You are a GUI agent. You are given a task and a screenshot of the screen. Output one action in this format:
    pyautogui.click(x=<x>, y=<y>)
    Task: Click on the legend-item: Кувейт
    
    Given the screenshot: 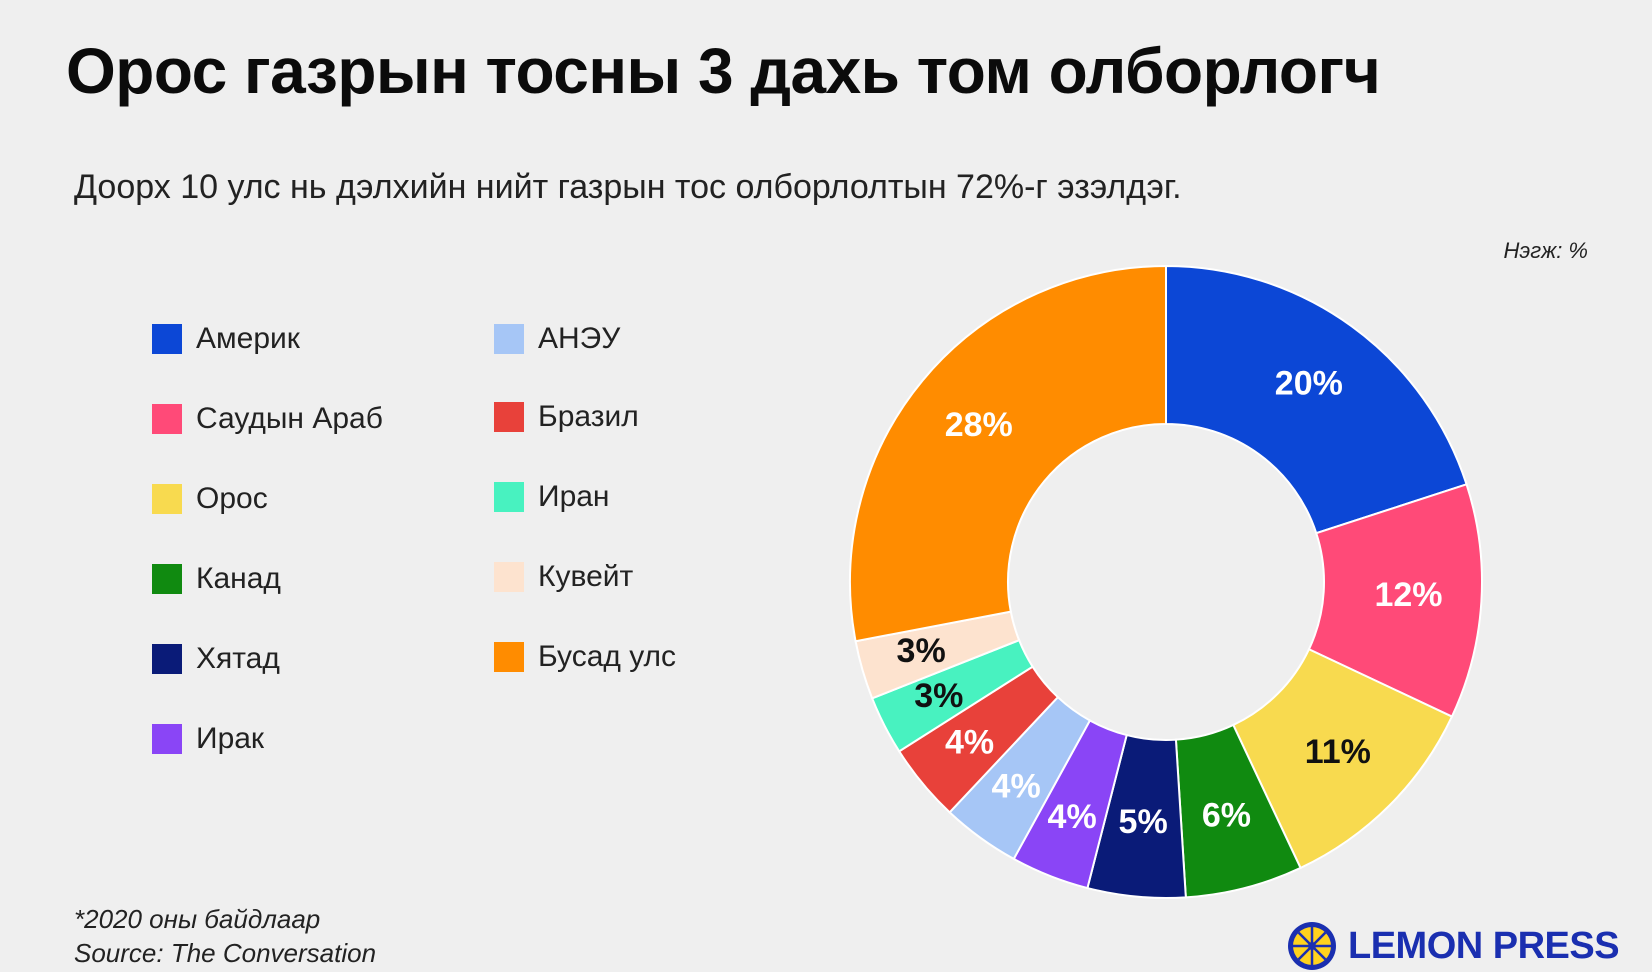 What is the action you would take?
    pyautogui.click(x=563, y=577)
    